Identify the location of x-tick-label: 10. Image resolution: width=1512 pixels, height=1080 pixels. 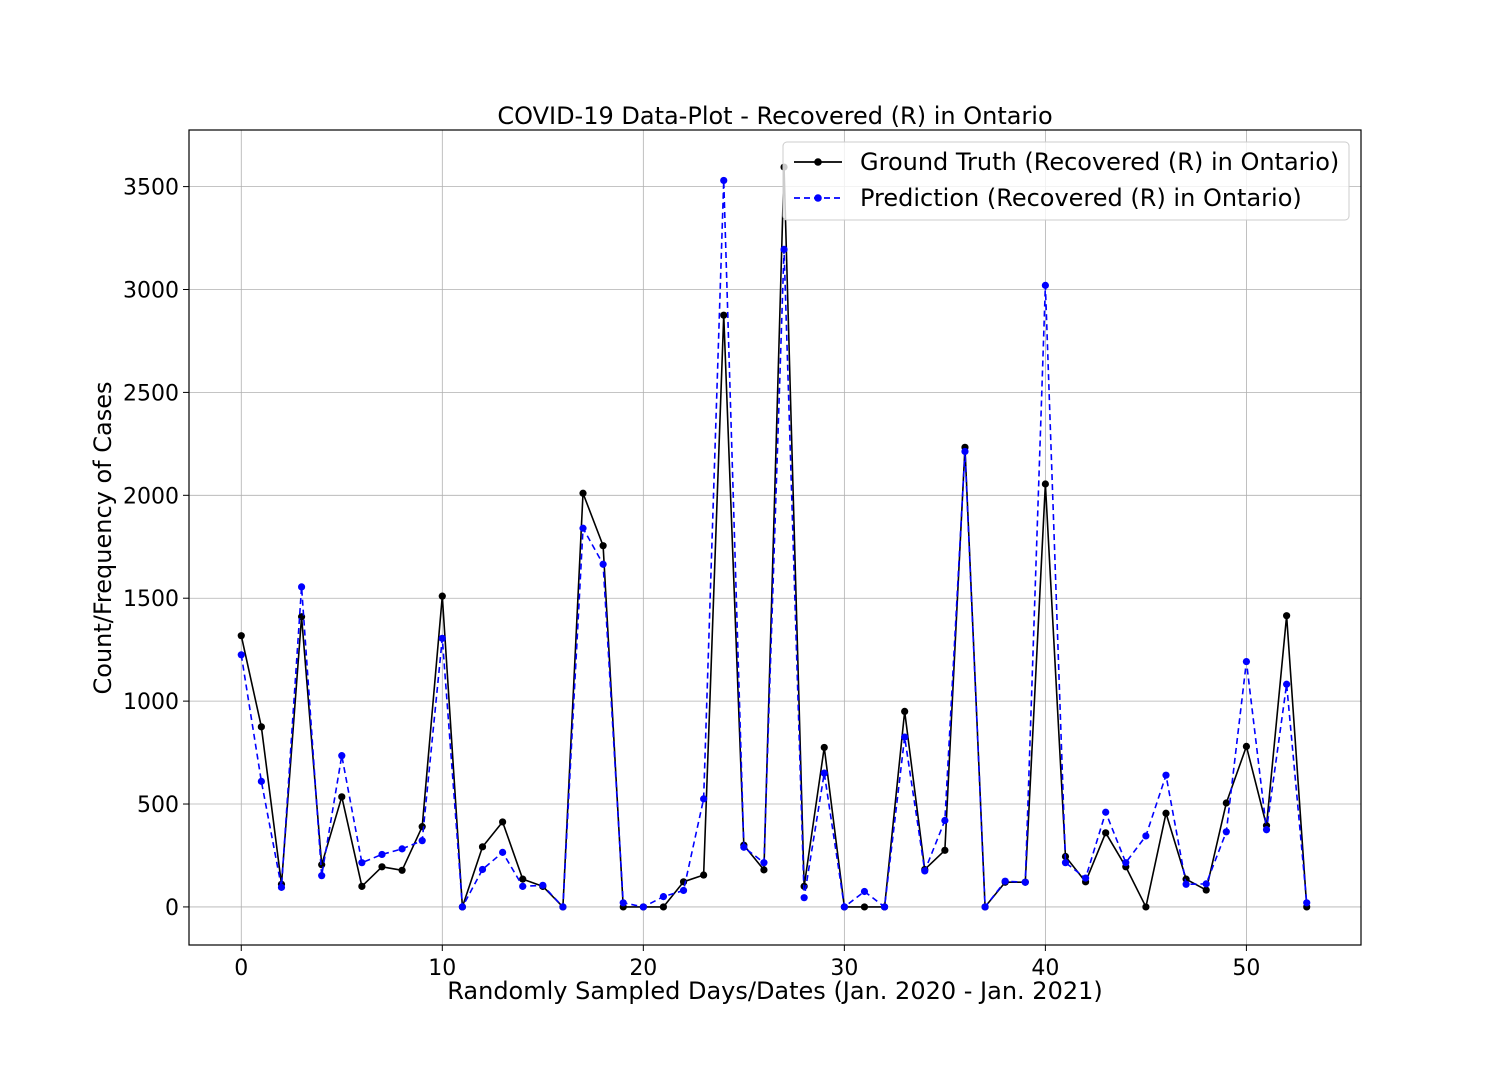
(442, 968).